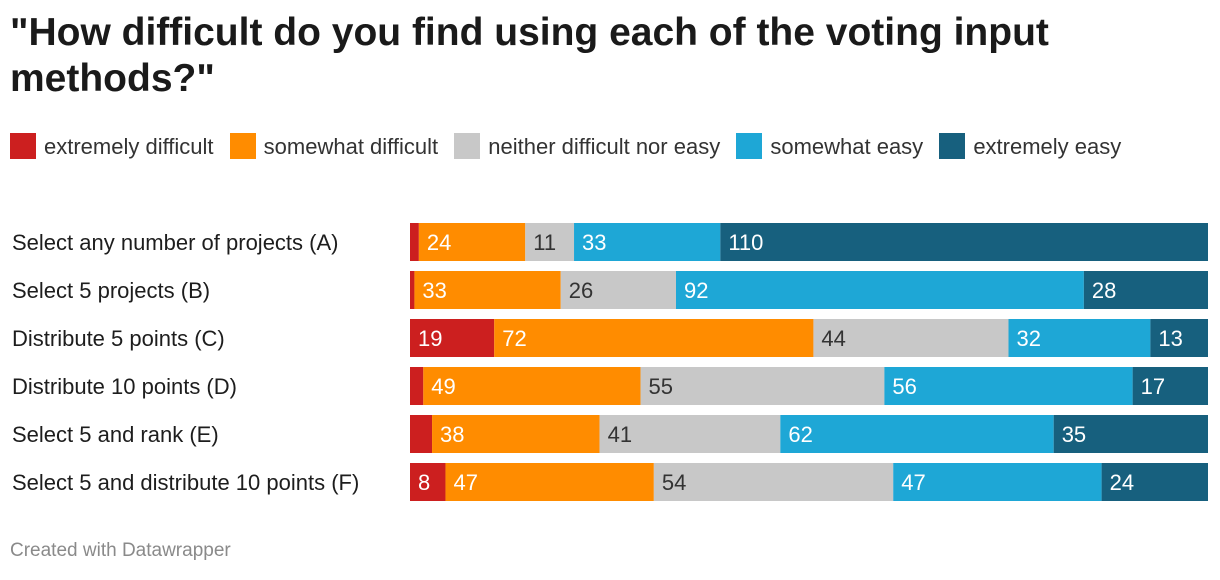 The image size is (1220, 580). What do you see at coordinates (696, 290) in the screenshot?
I see `data-label: 92` at bounding box center [696, 290].